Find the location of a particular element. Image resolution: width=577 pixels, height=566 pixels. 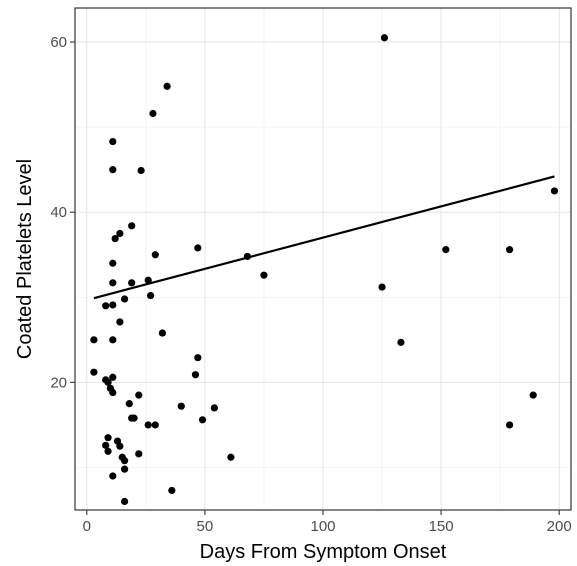

y-tick-label: 20 is located at coordinates (58, 382).